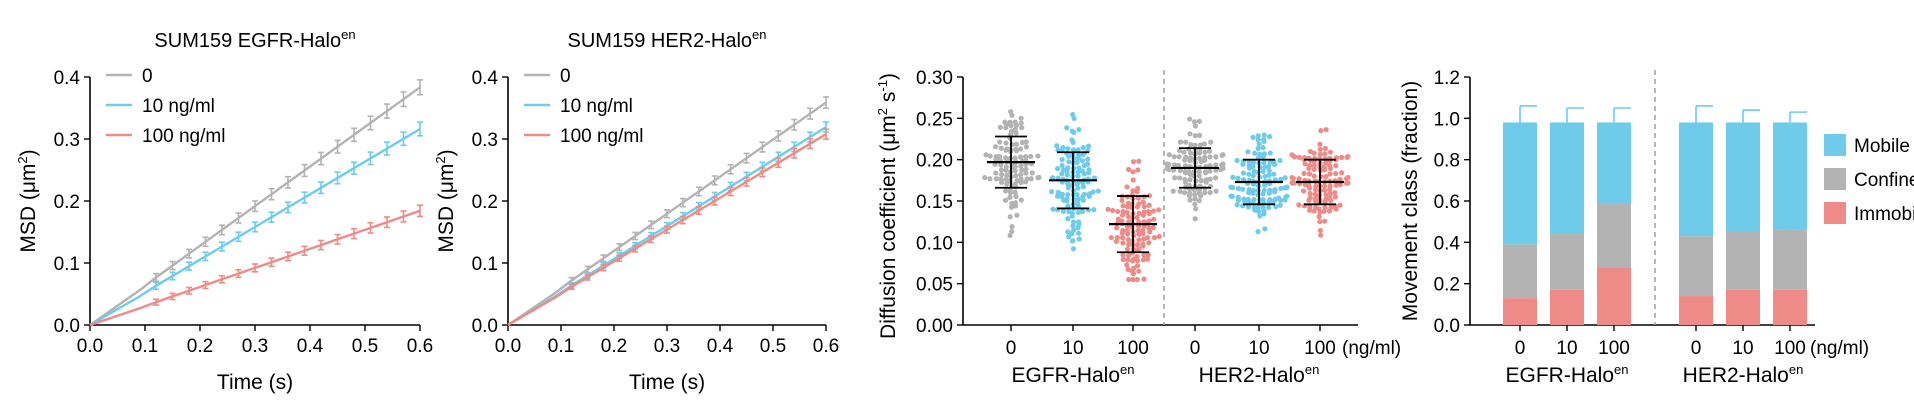 The height and width of the screenshot is (404, 1914). What do you see at coordinates (1410, 201) in the screenshot?
I see `y-axis-title: Movement class (fraction)` at bounding box center [1410, 201].